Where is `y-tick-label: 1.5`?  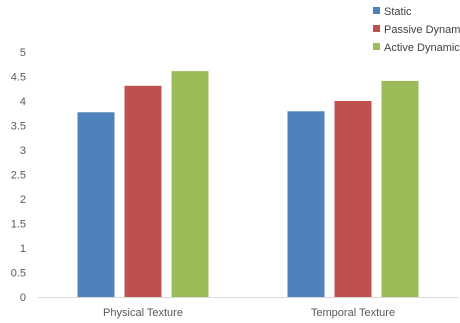 y-tick-label: 1.5 is located at coordinates (18, 225).